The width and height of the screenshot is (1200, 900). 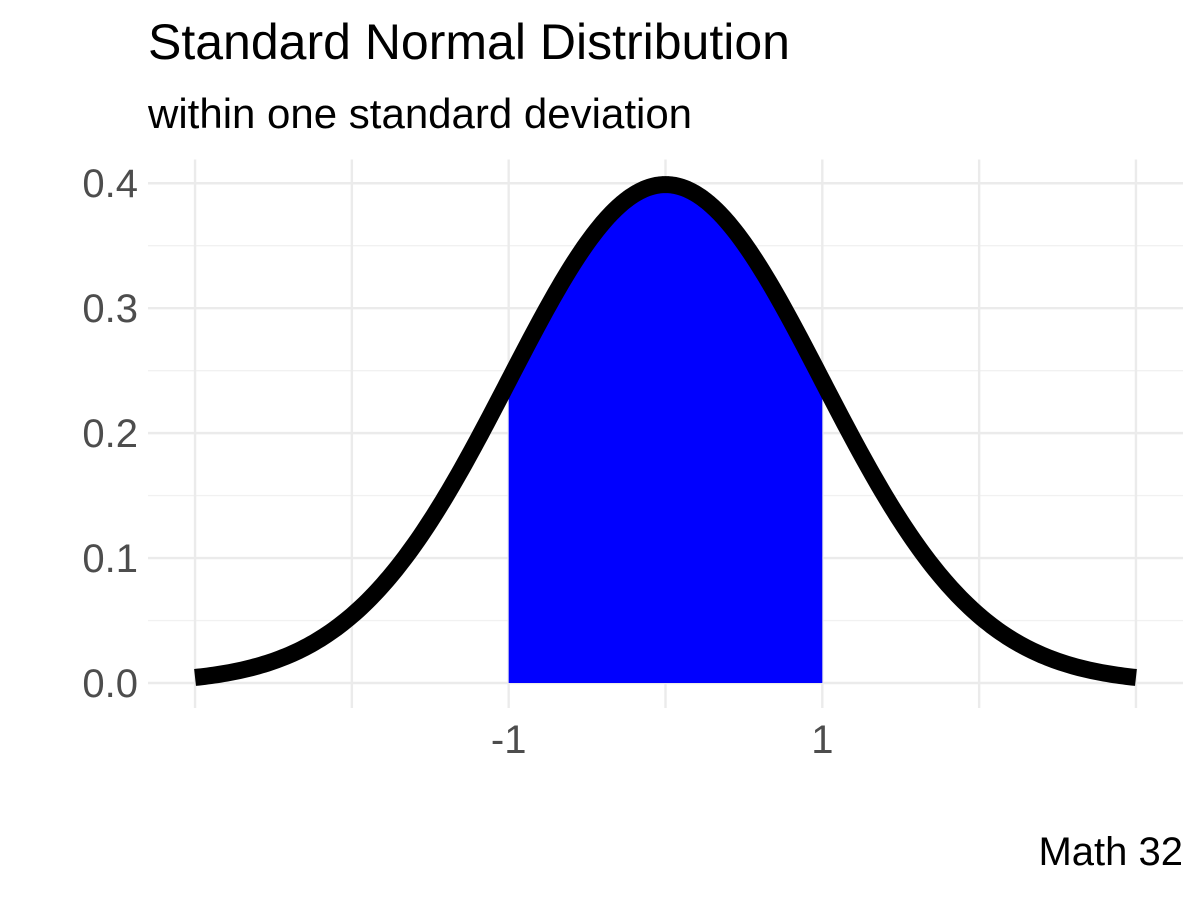 I want to click on plot-title: Standard Normal Distribution, so click(x=469, y=42).